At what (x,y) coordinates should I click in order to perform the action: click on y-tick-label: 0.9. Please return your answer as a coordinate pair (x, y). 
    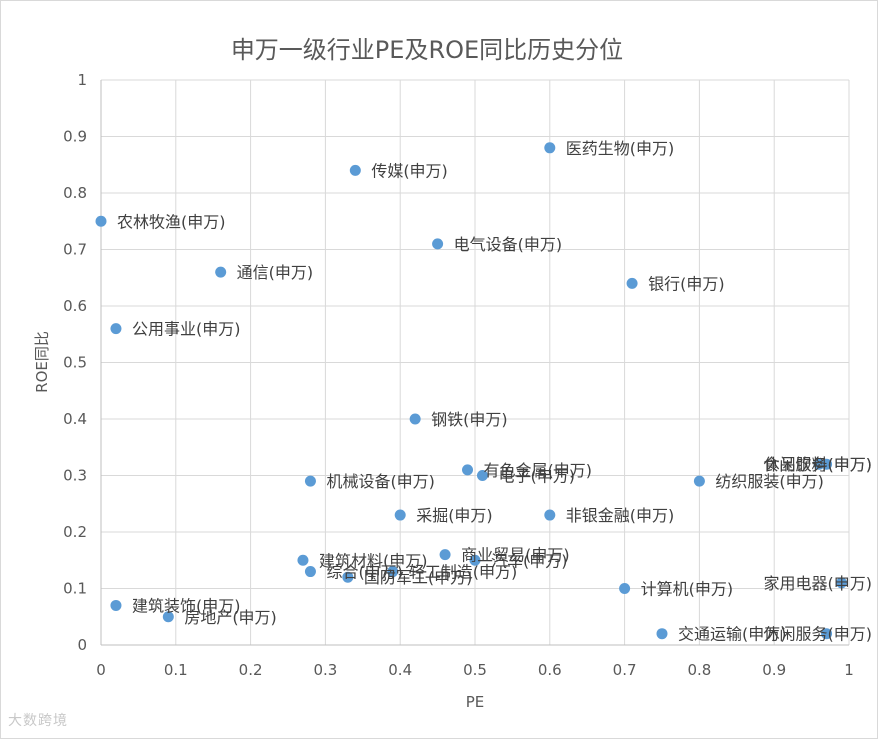
    Looking at the image, I should click on (75, 137).